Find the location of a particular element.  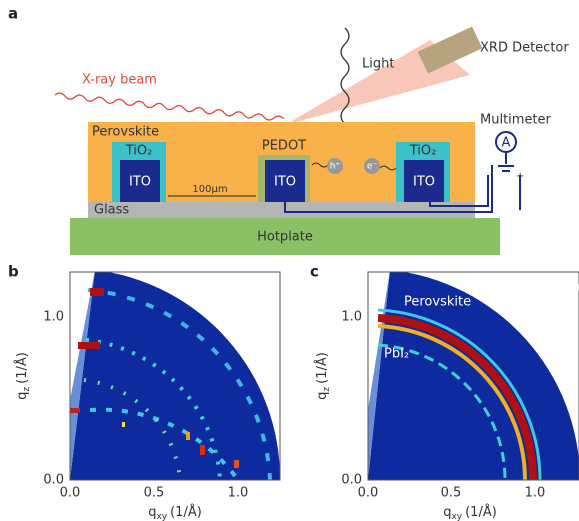

light-wave is located at coordinates (345, 84).